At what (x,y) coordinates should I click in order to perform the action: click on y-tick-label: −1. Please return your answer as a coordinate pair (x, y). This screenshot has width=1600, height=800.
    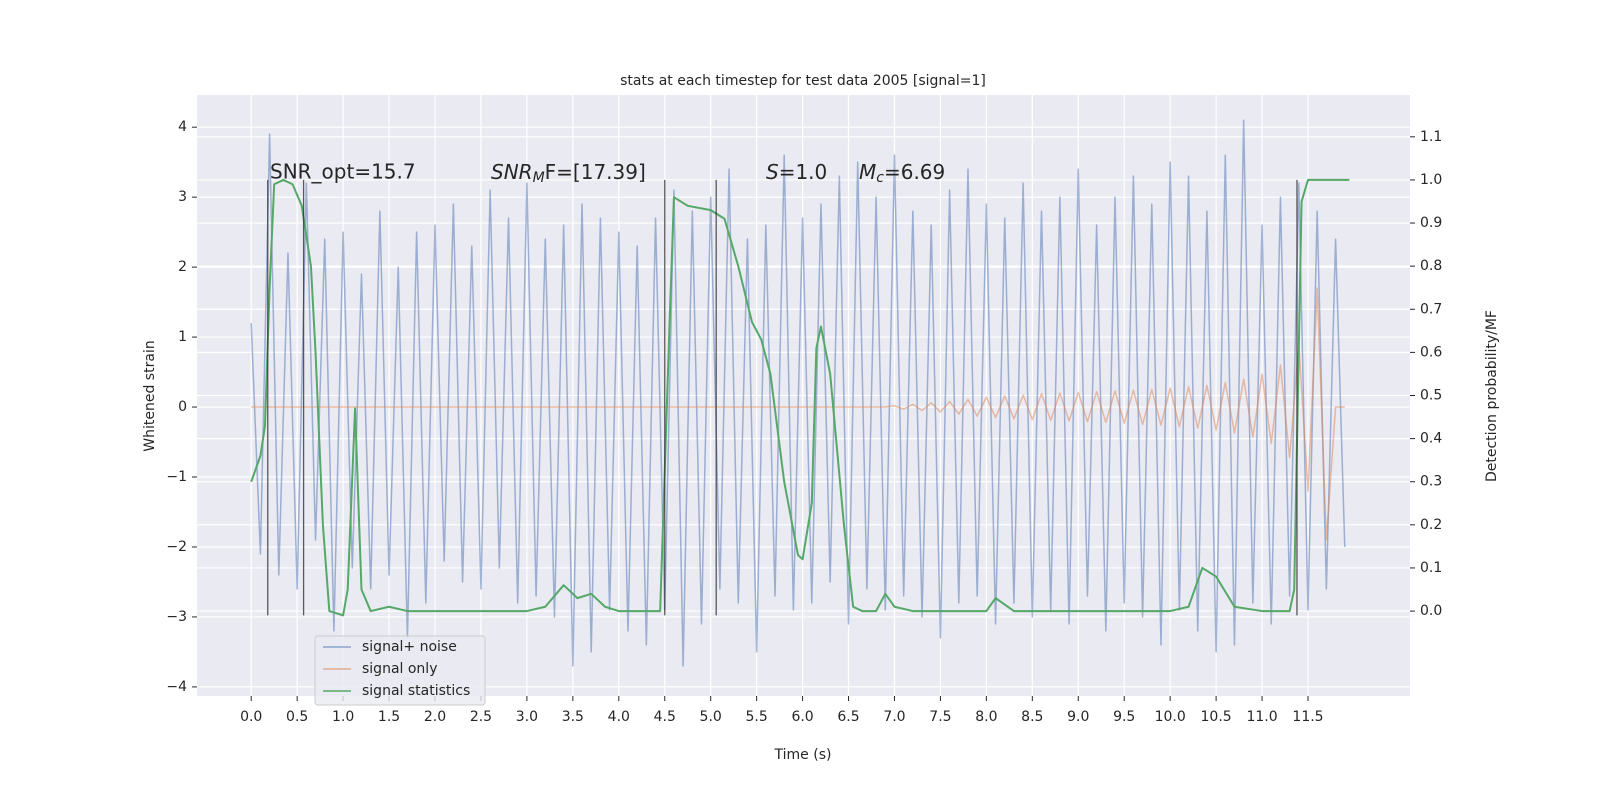
    Looking at the image, I should click on (176, 477).